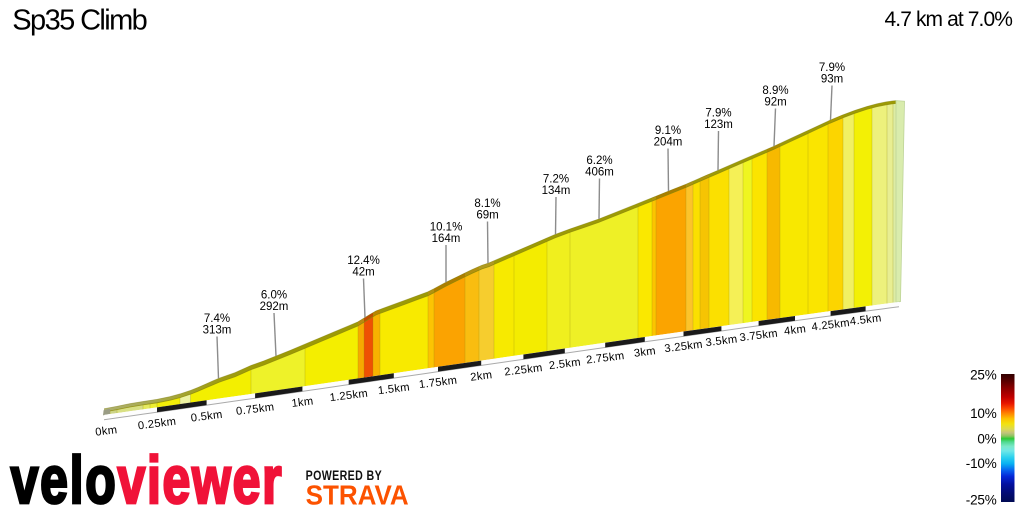 This screenshot has height=512, width=1024. Describe the element at coordinates (363, 261) in the screenshot. I see `svg-text: 12.4%` at that location.